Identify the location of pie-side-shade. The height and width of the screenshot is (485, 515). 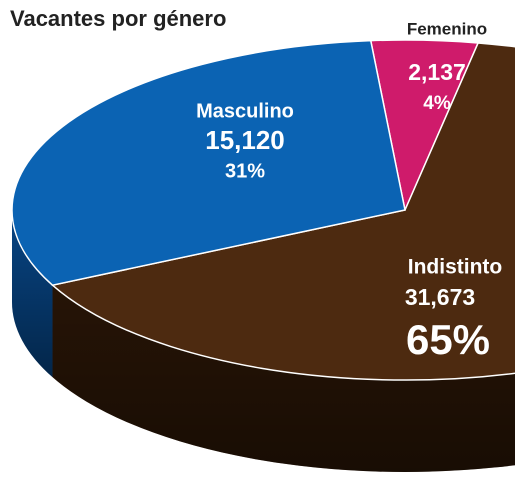
(32, 294).